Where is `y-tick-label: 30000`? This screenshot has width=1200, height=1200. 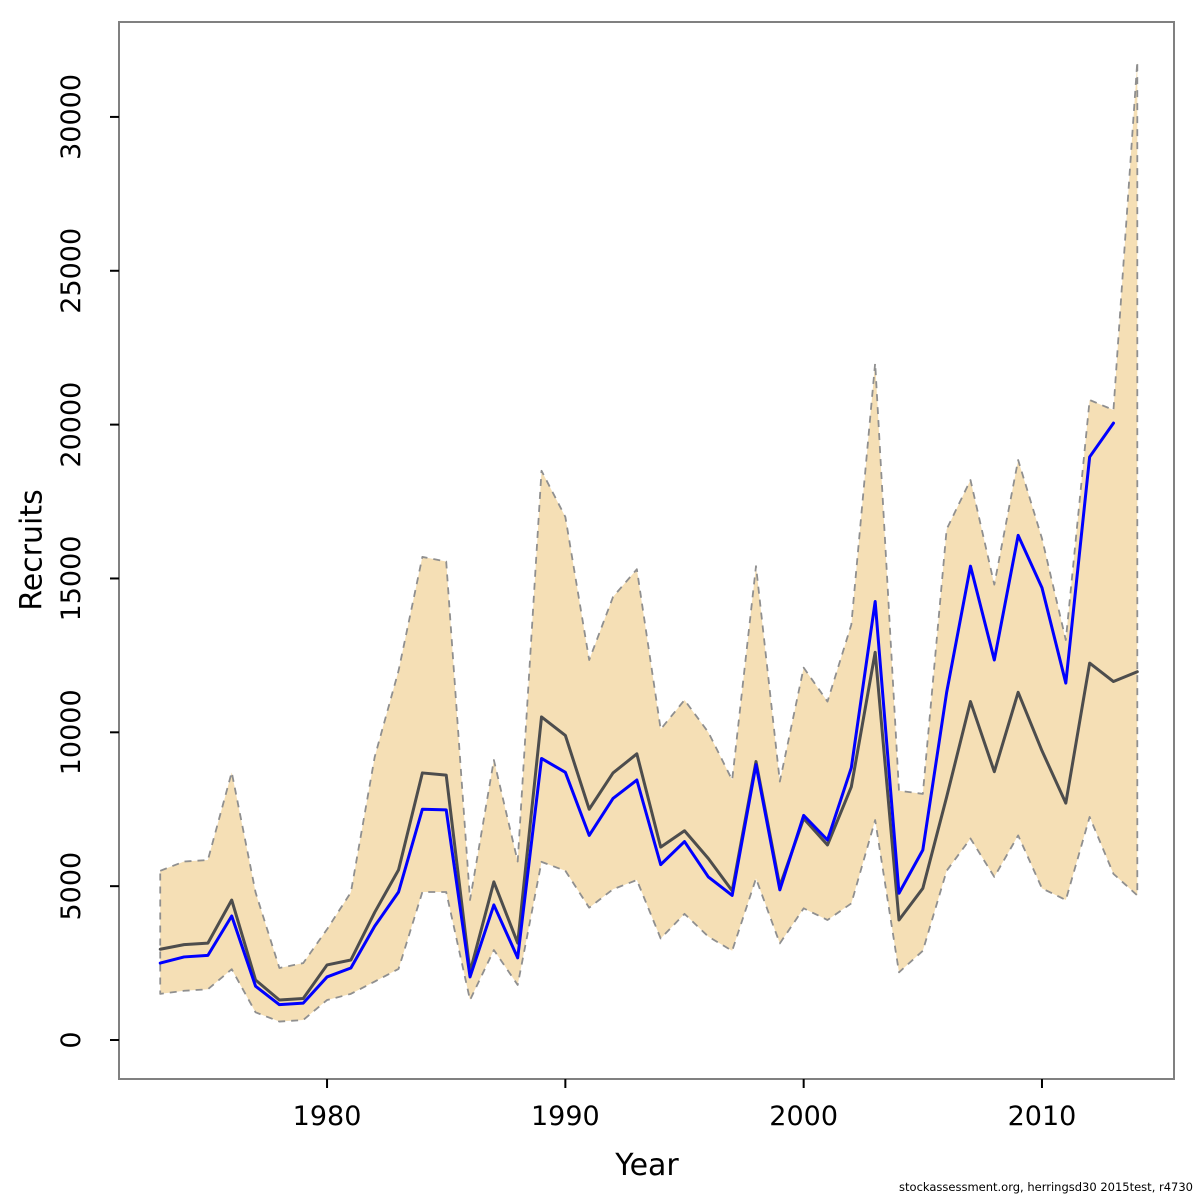 y-tick-label: 30000 is located at coordinates (71, 117).